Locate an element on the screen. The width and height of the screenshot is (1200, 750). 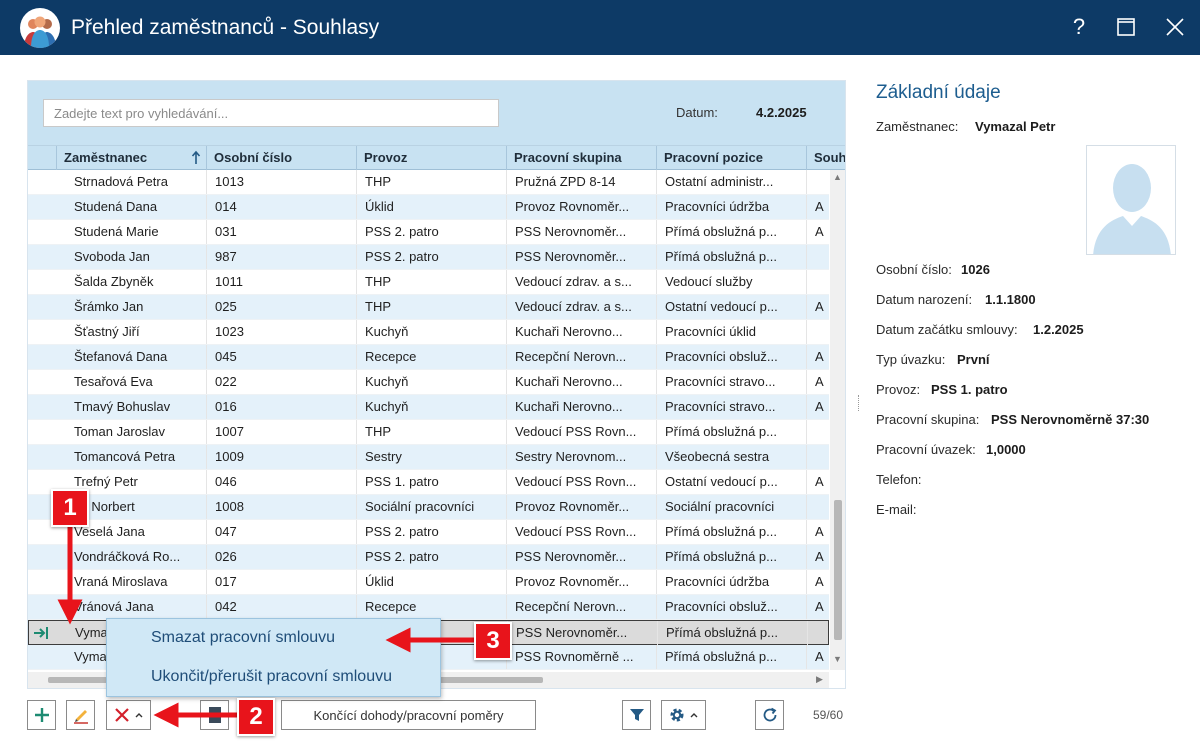
column-header-employee: Zaměstnanec is located at coordinates (131, 158).